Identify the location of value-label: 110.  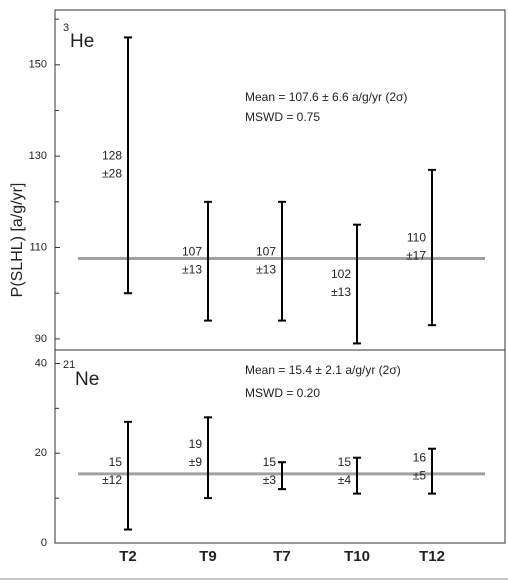
(416, 238).